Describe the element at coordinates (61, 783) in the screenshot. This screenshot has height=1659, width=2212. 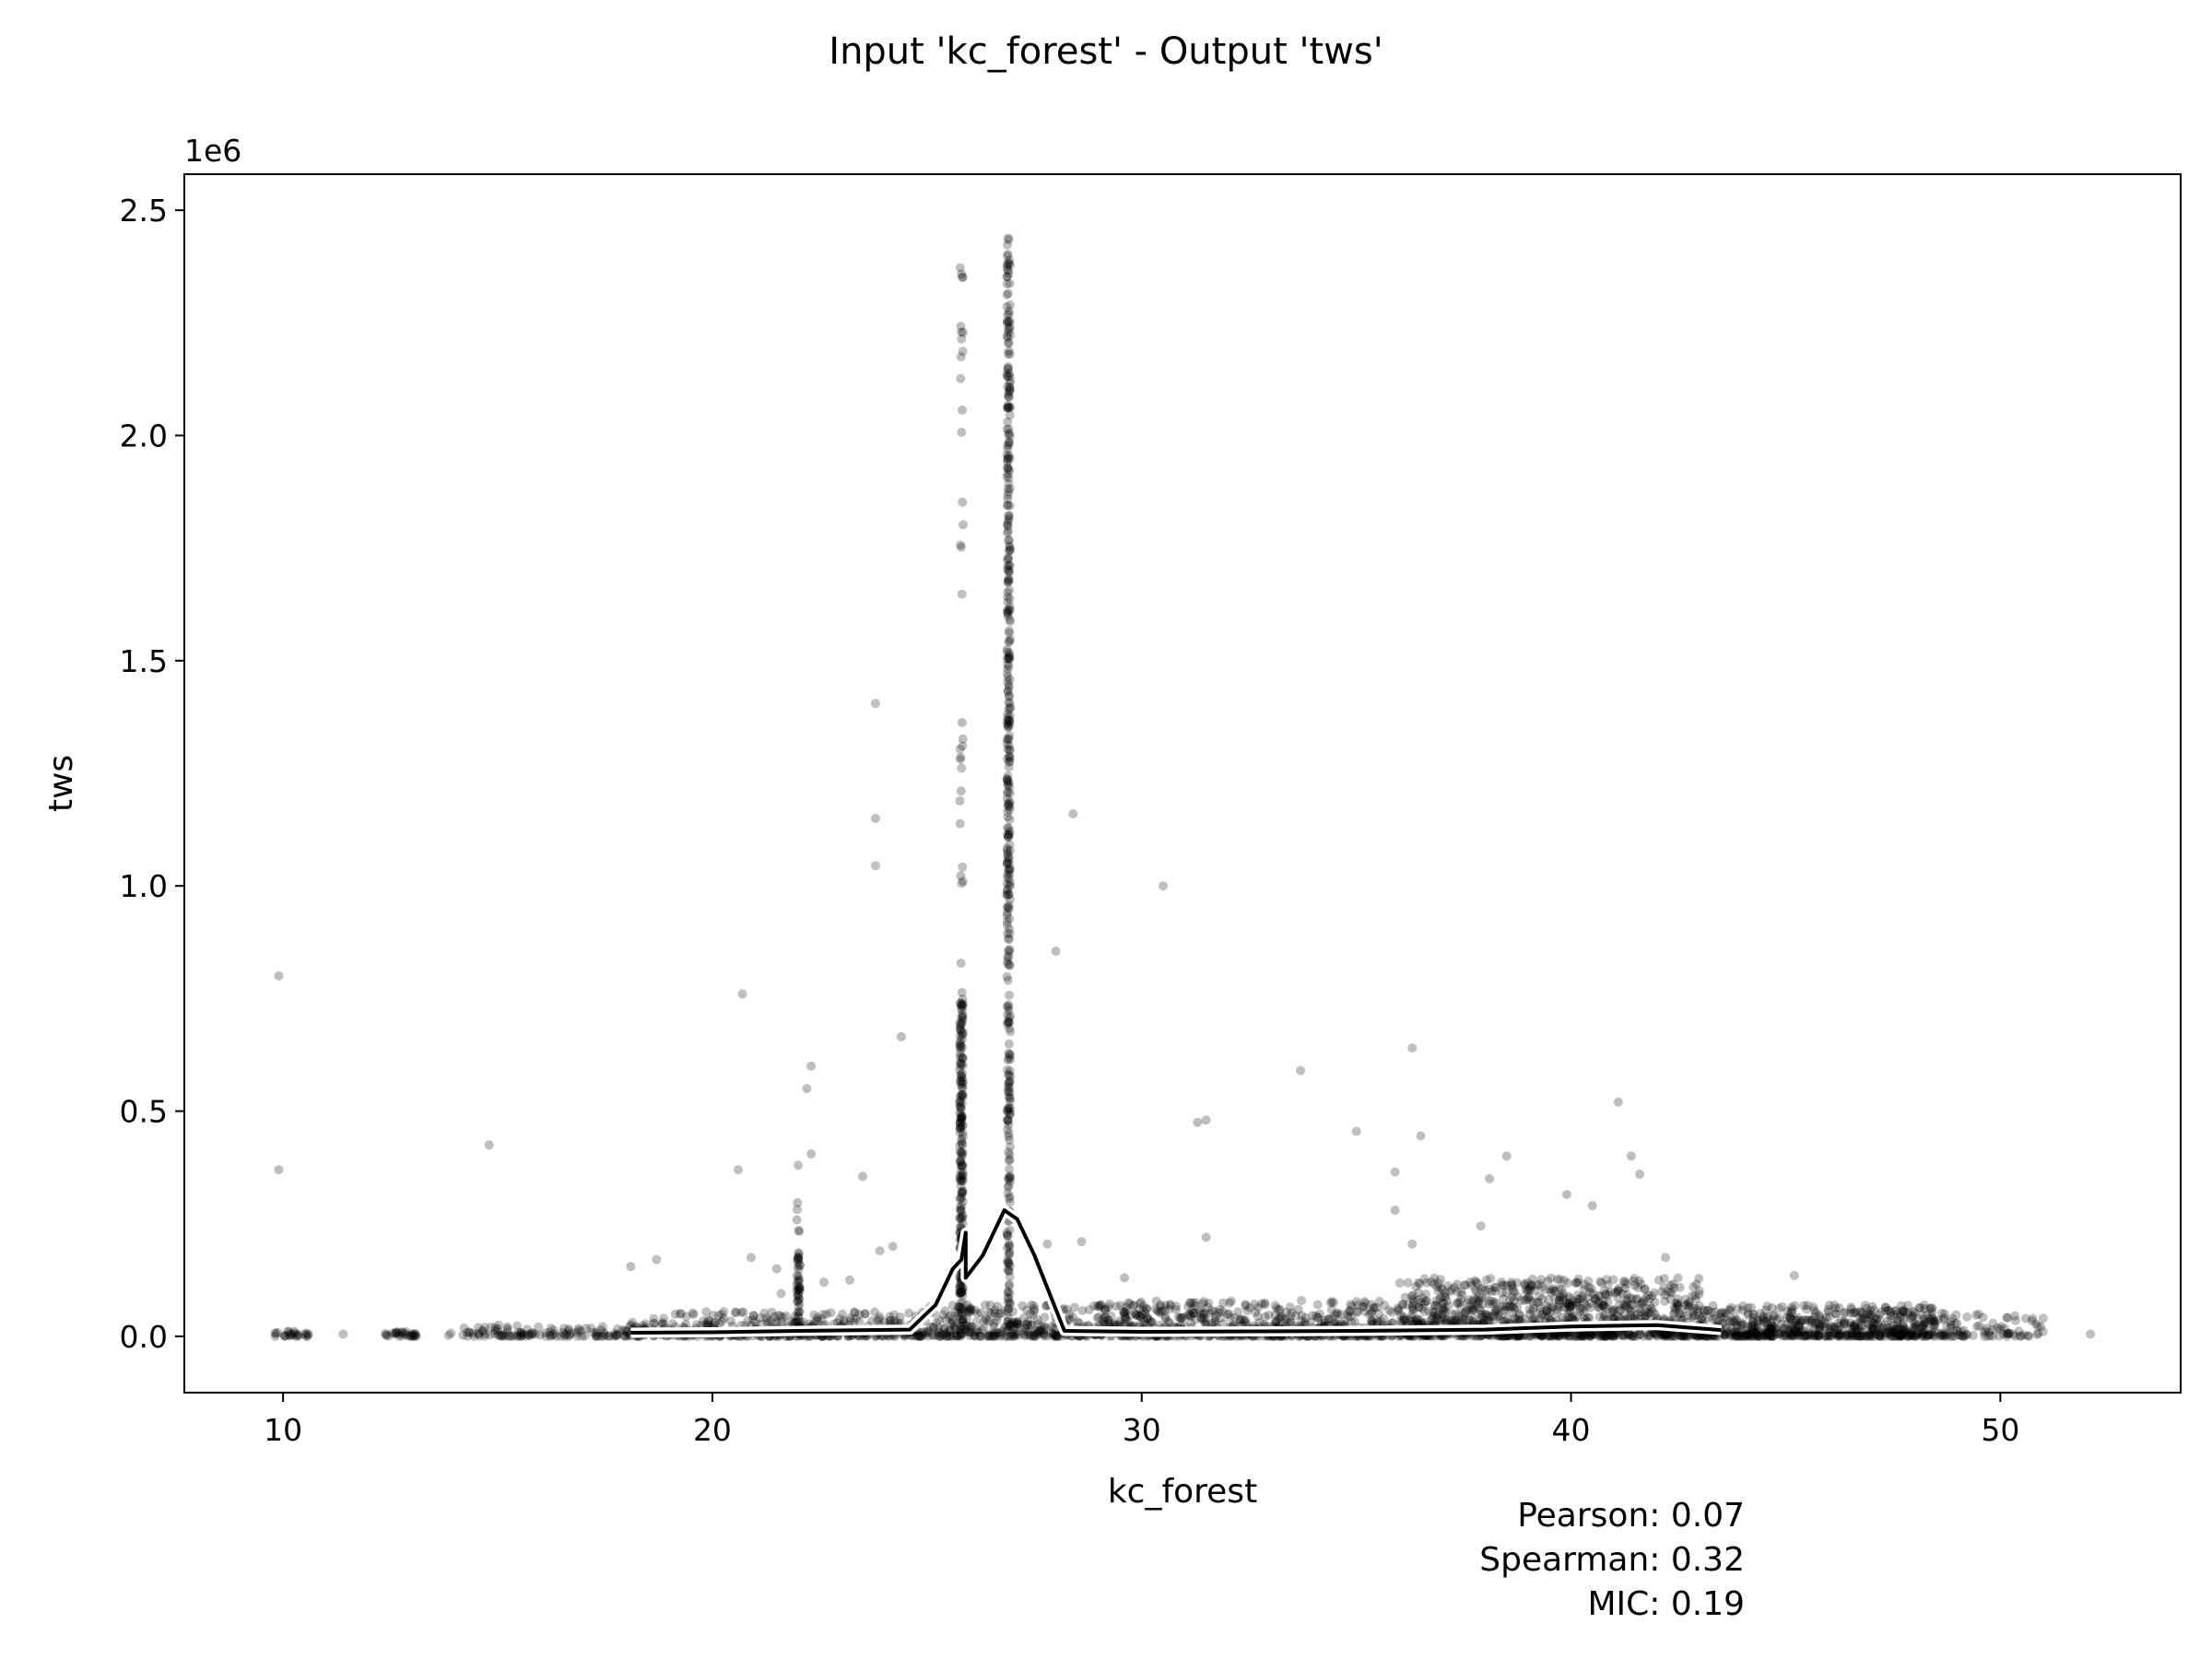
I see `y-axis-label: tws` at that location.